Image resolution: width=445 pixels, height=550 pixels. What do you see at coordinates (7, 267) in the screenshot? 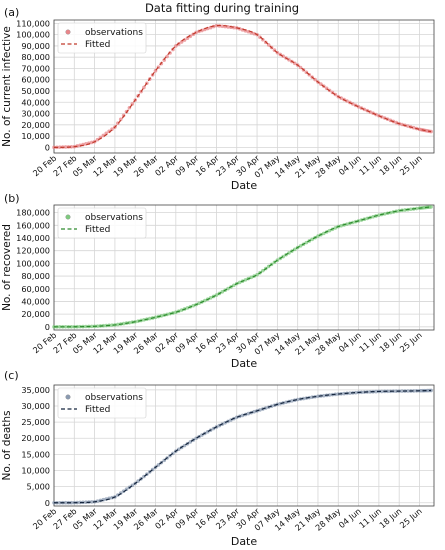
I see `y-axis-label: No. of recovered` at bounding box center [7, 267].